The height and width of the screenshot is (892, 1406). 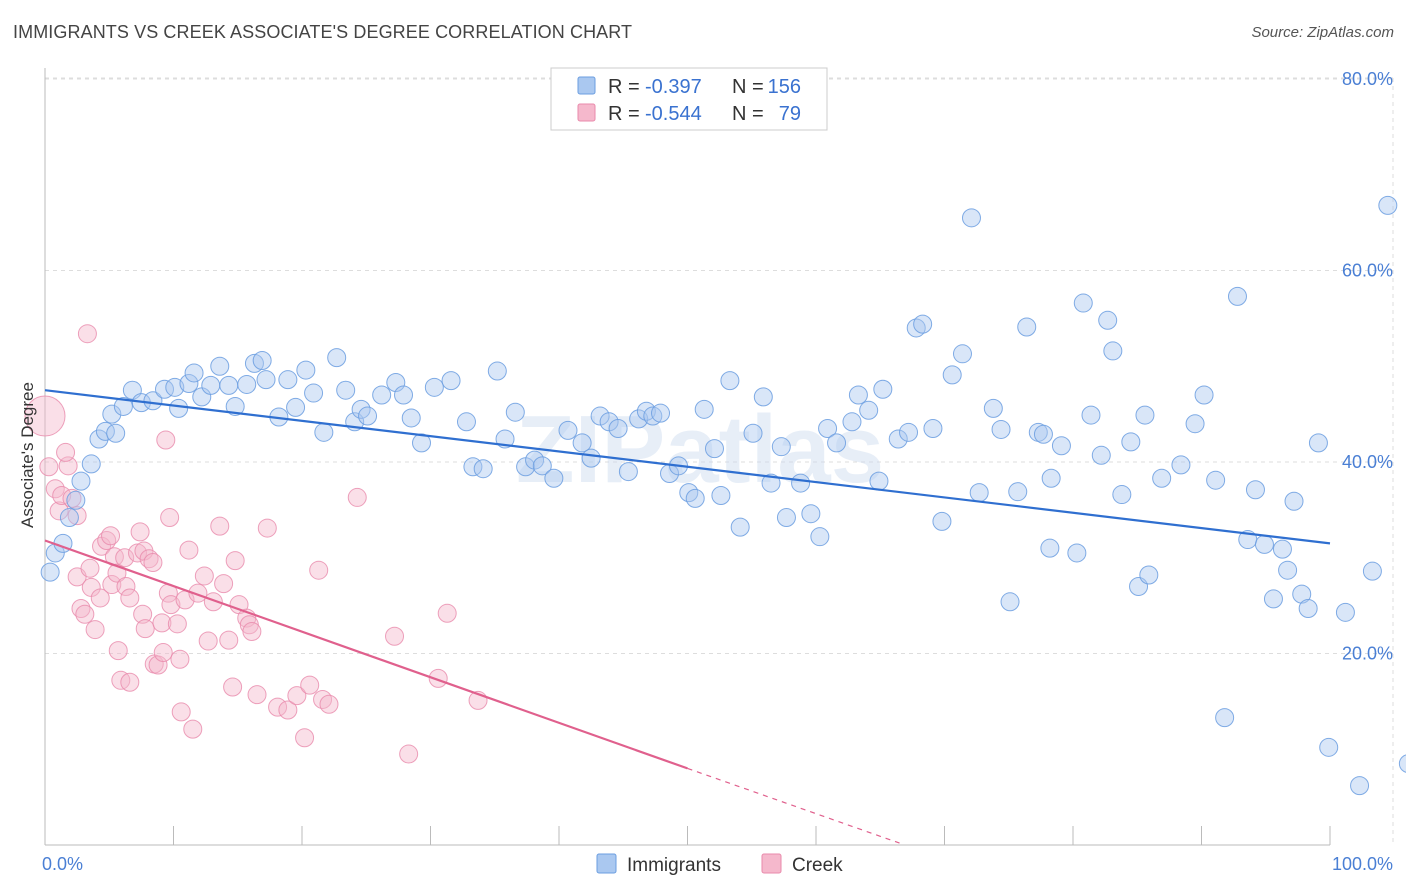 What do you see at coordinates (62, 864) in the screenshot?
I see `x-tick-label: 0.0%` at bounding box center [62, 864].